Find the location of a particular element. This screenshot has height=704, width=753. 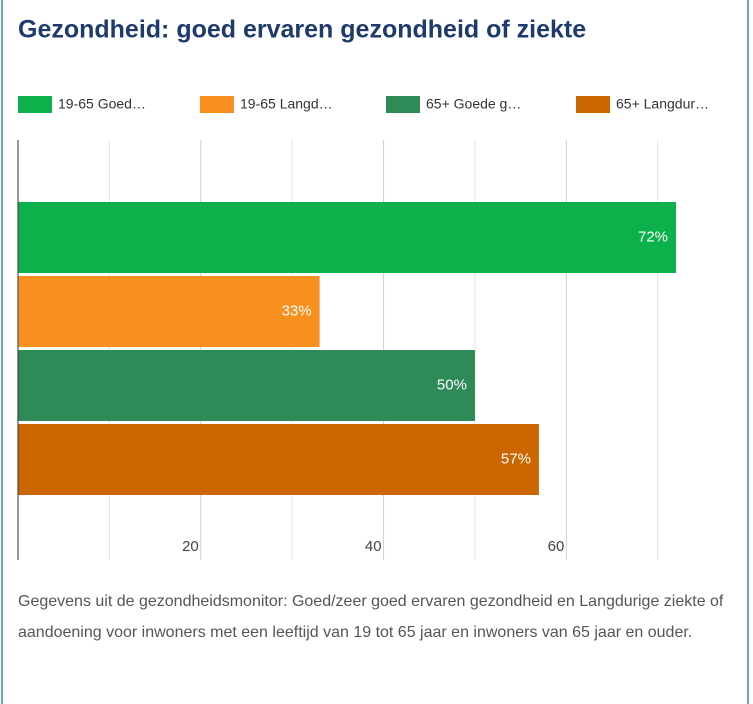

x-tick-label: 60 is located at coordinates (556, 546).